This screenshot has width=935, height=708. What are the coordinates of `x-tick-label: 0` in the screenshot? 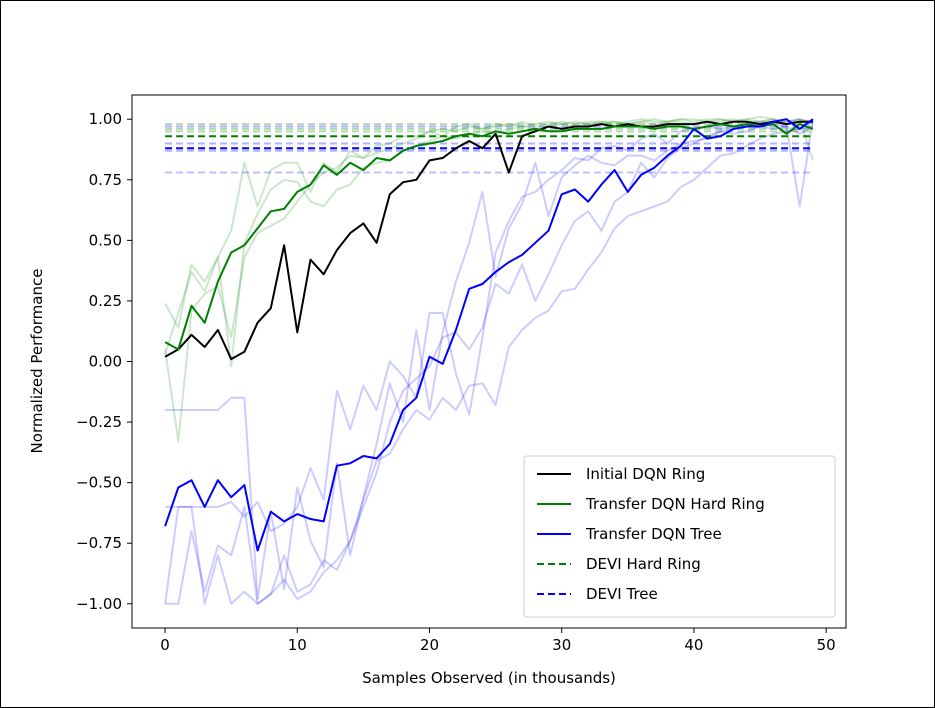 It's located at (165, 645).